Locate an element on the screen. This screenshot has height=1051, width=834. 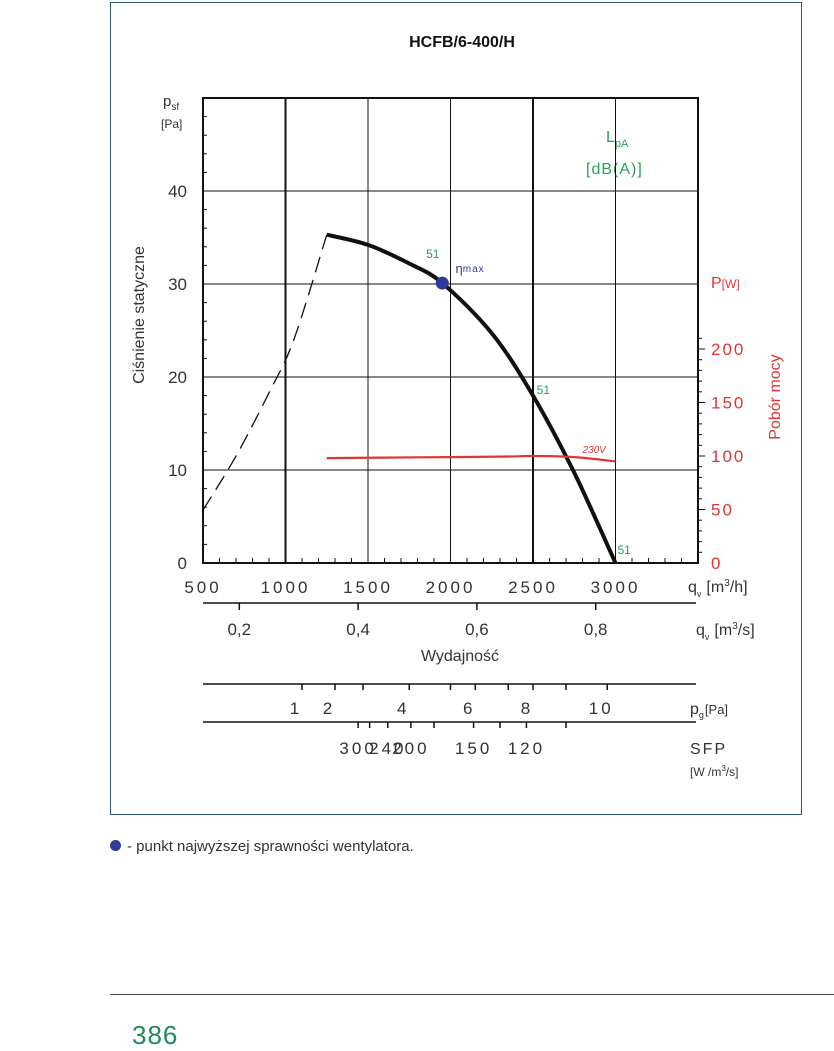
power-series-label: 230V is located at coordinates (595, 450).